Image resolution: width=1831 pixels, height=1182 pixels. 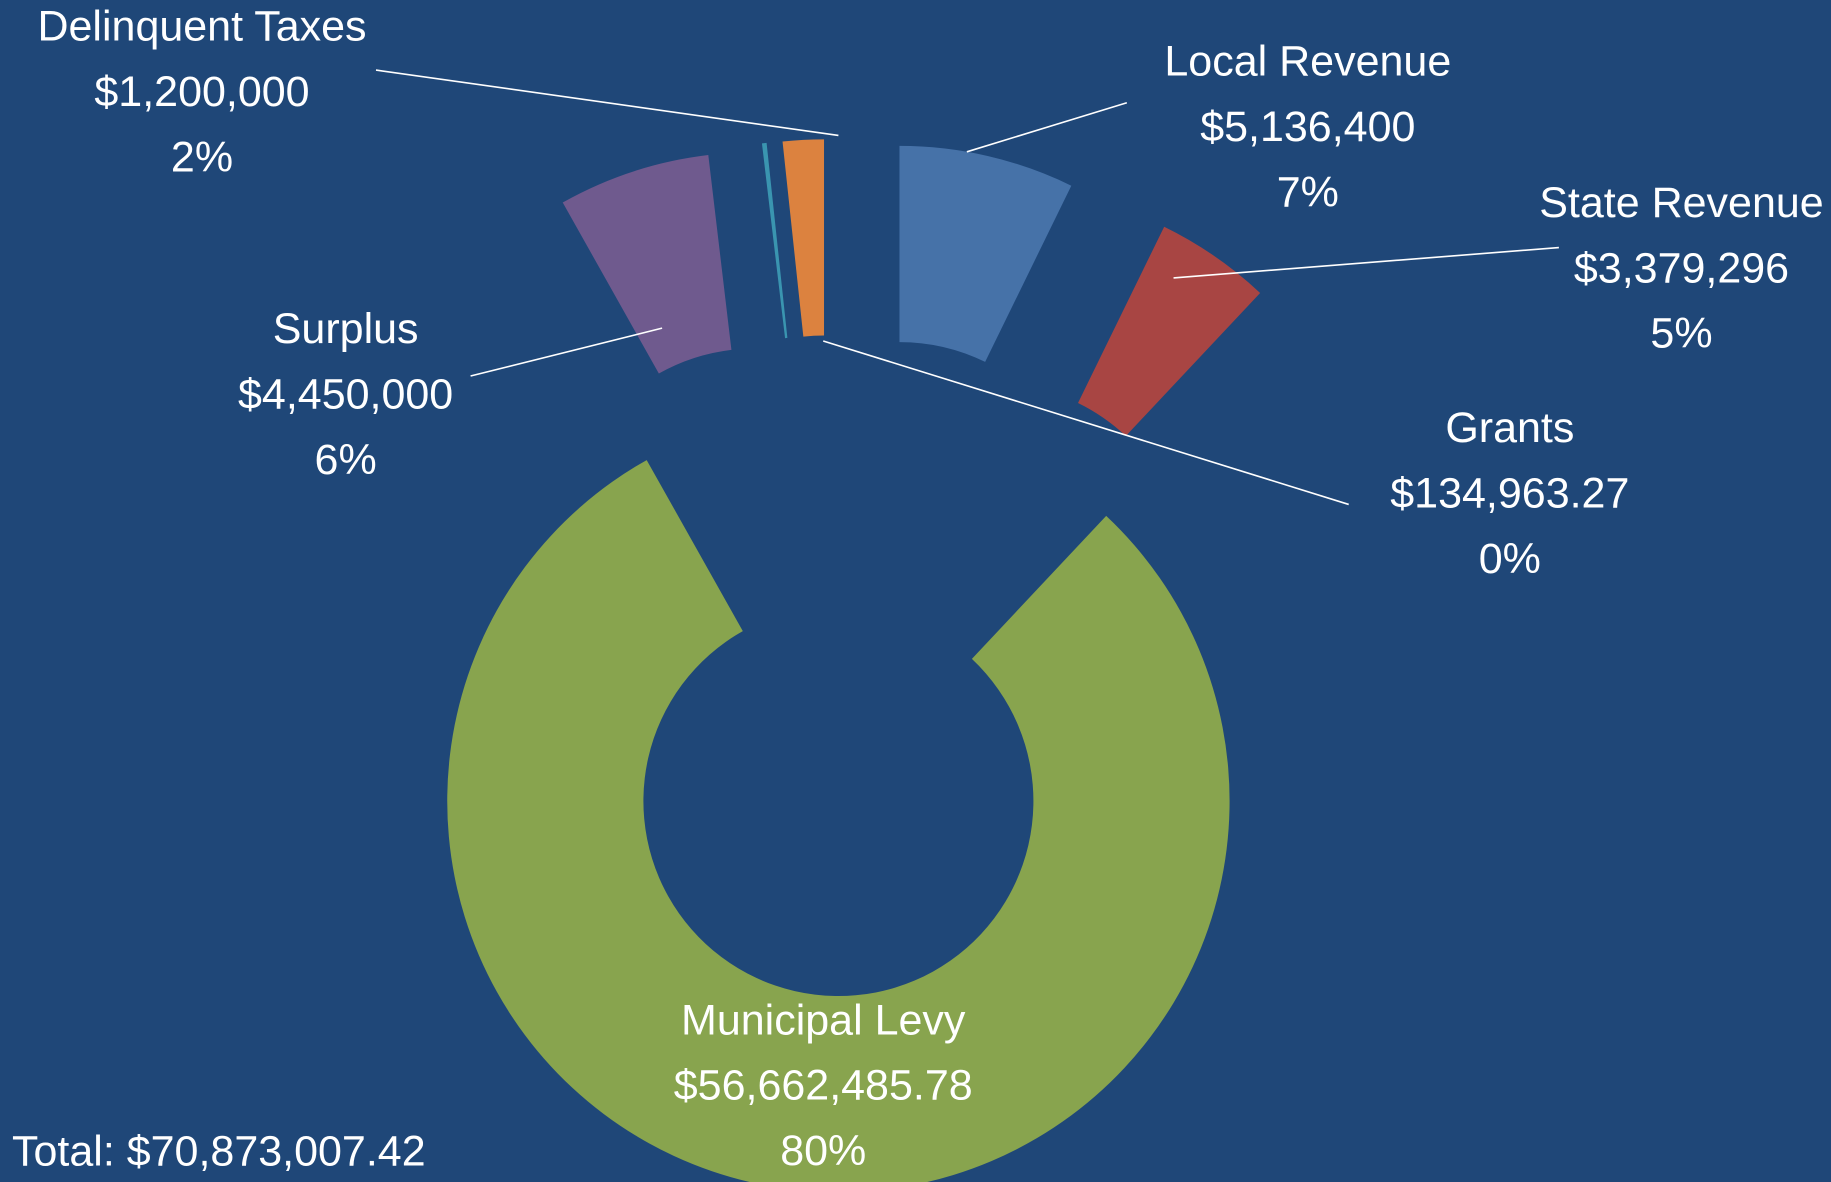 What do you see at coordinates (201, 92) in the screenshot?
I see `slice-label-value: $1,200,000` at bounding box center [201, 92].